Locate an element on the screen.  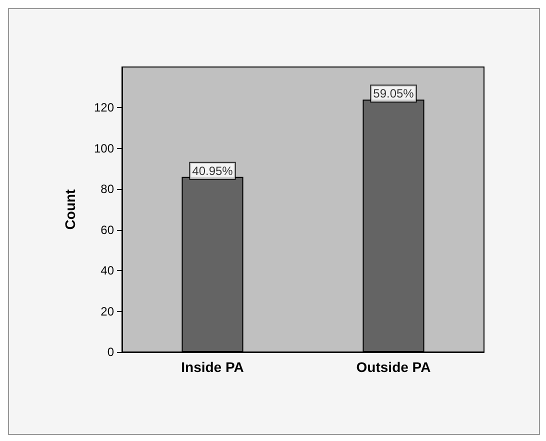
y-tick-label: 20 is located at coordinates (107, 311).